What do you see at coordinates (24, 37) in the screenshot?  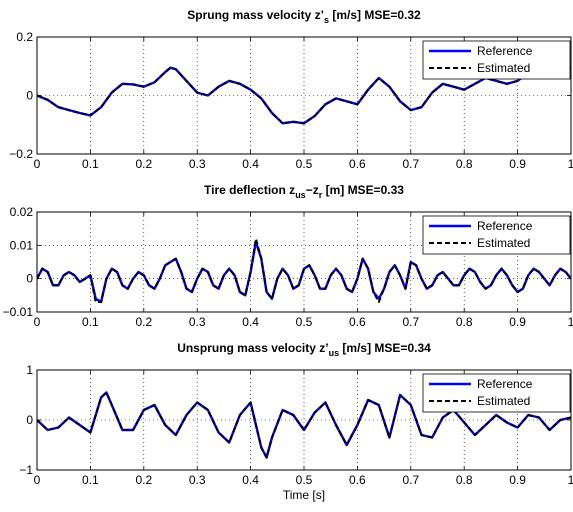 I see `y-tick-label: 0.2` at bounding box center [24, 37].